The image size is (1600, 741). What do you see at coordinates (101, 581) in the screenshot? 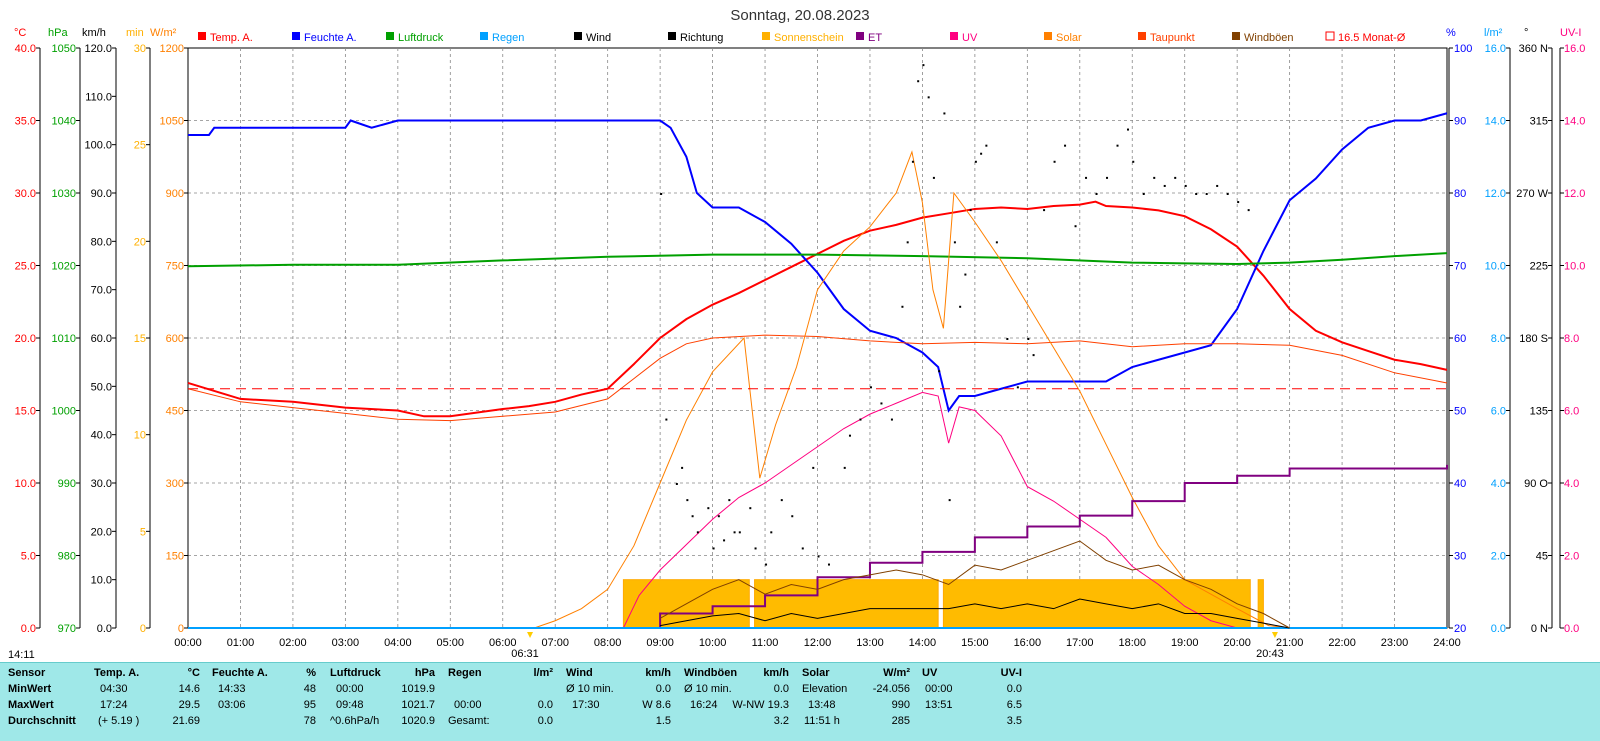
I see `axis-label-wind: 10.0` at bounding box center [101, 581].